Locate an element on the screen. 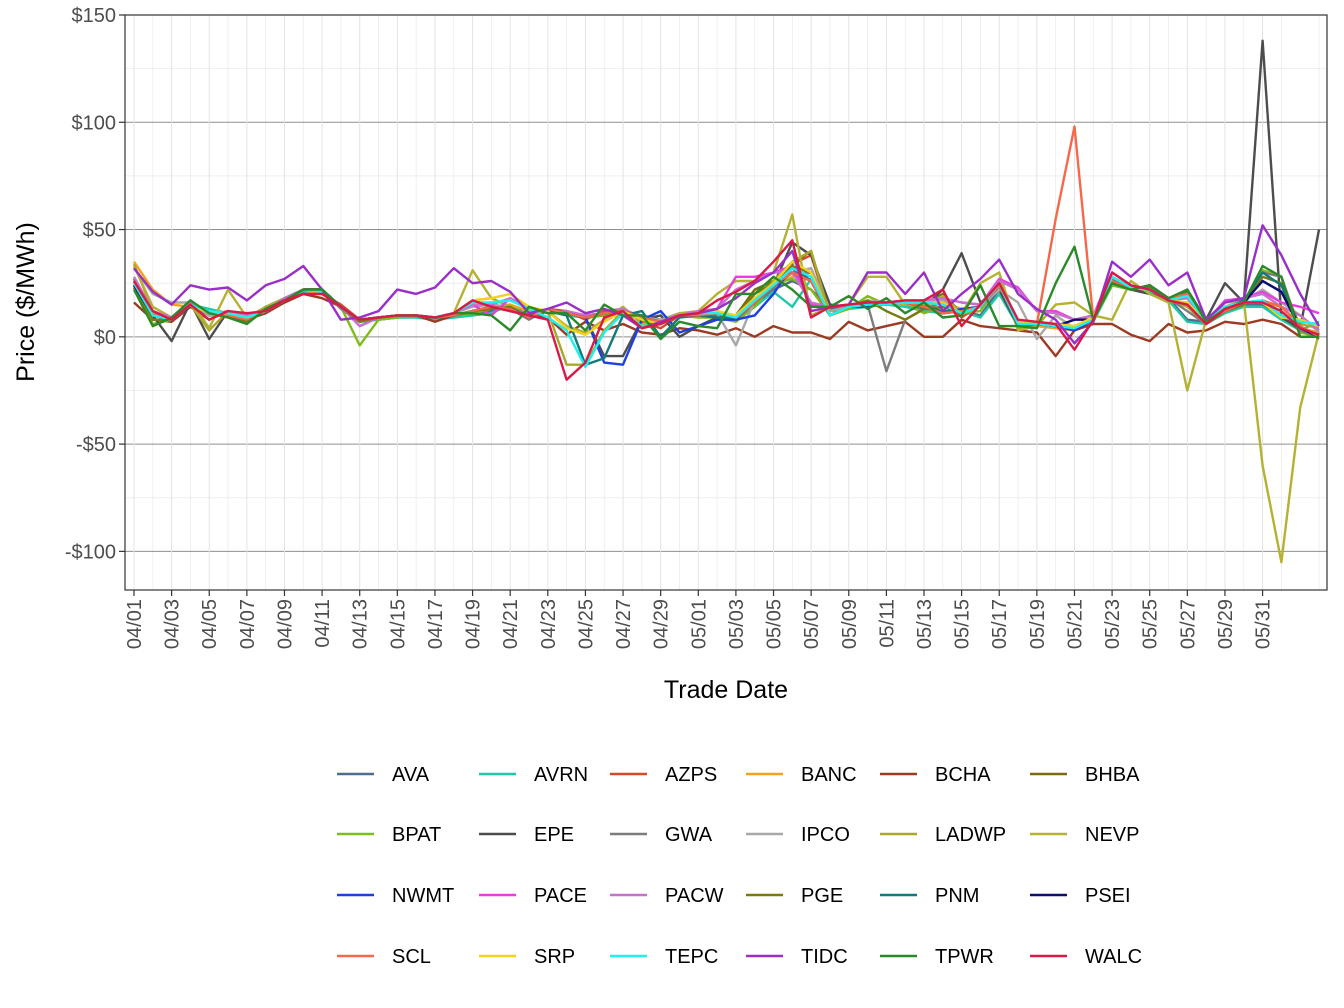  legend-label: SCL is located at coordinates (411, 957).